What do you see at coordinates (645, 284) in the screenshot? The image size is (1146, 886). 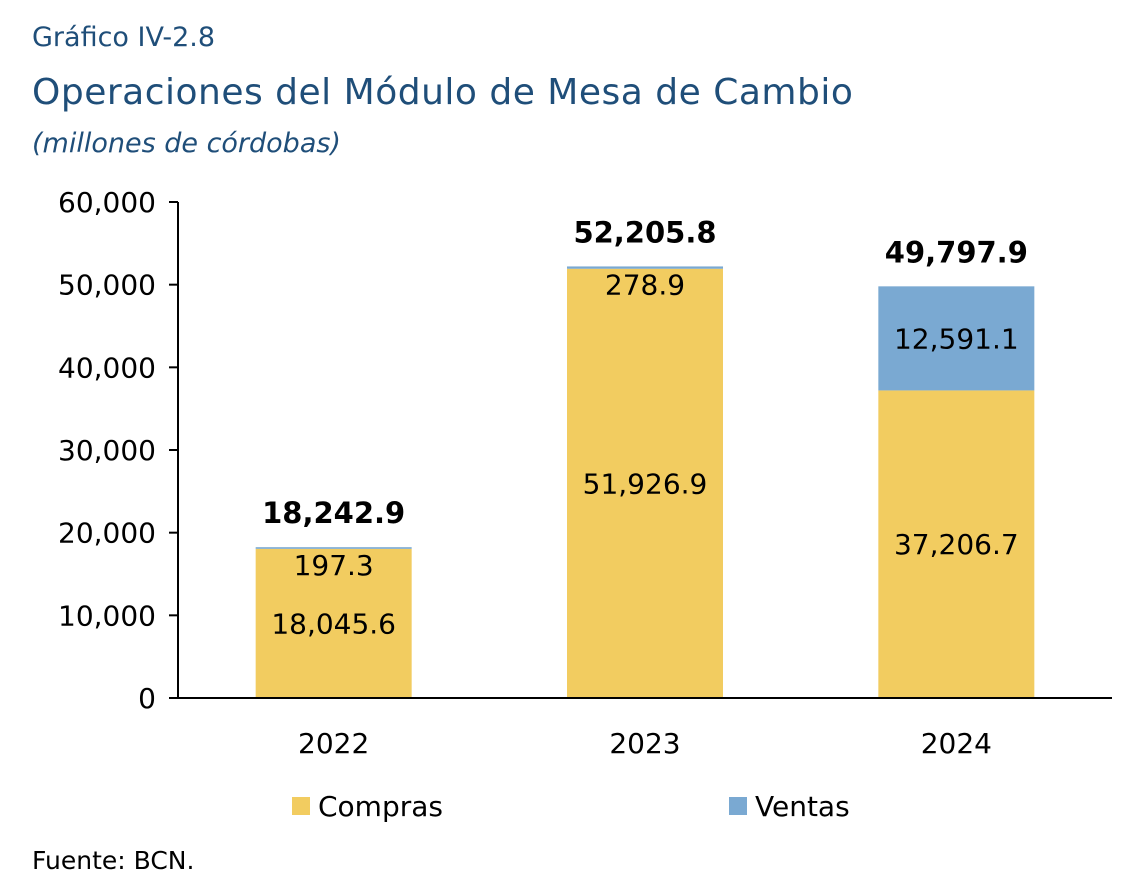 I see `data-label: 278.9` at bounding box center [645, 284].